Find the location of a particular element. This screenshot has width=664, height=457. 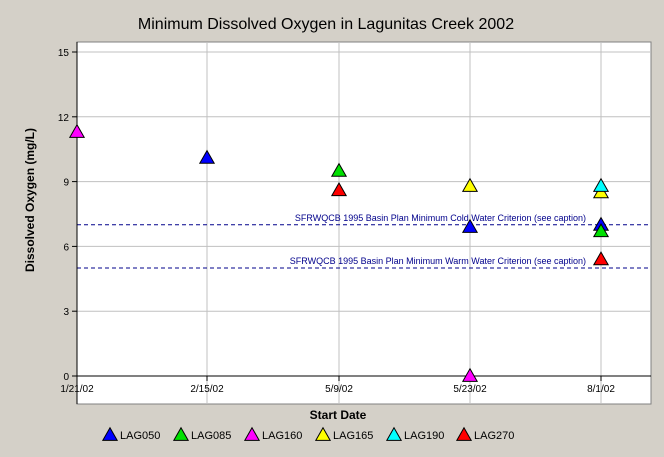

y-tick-label: 0 is located at coordinates (66, 377).